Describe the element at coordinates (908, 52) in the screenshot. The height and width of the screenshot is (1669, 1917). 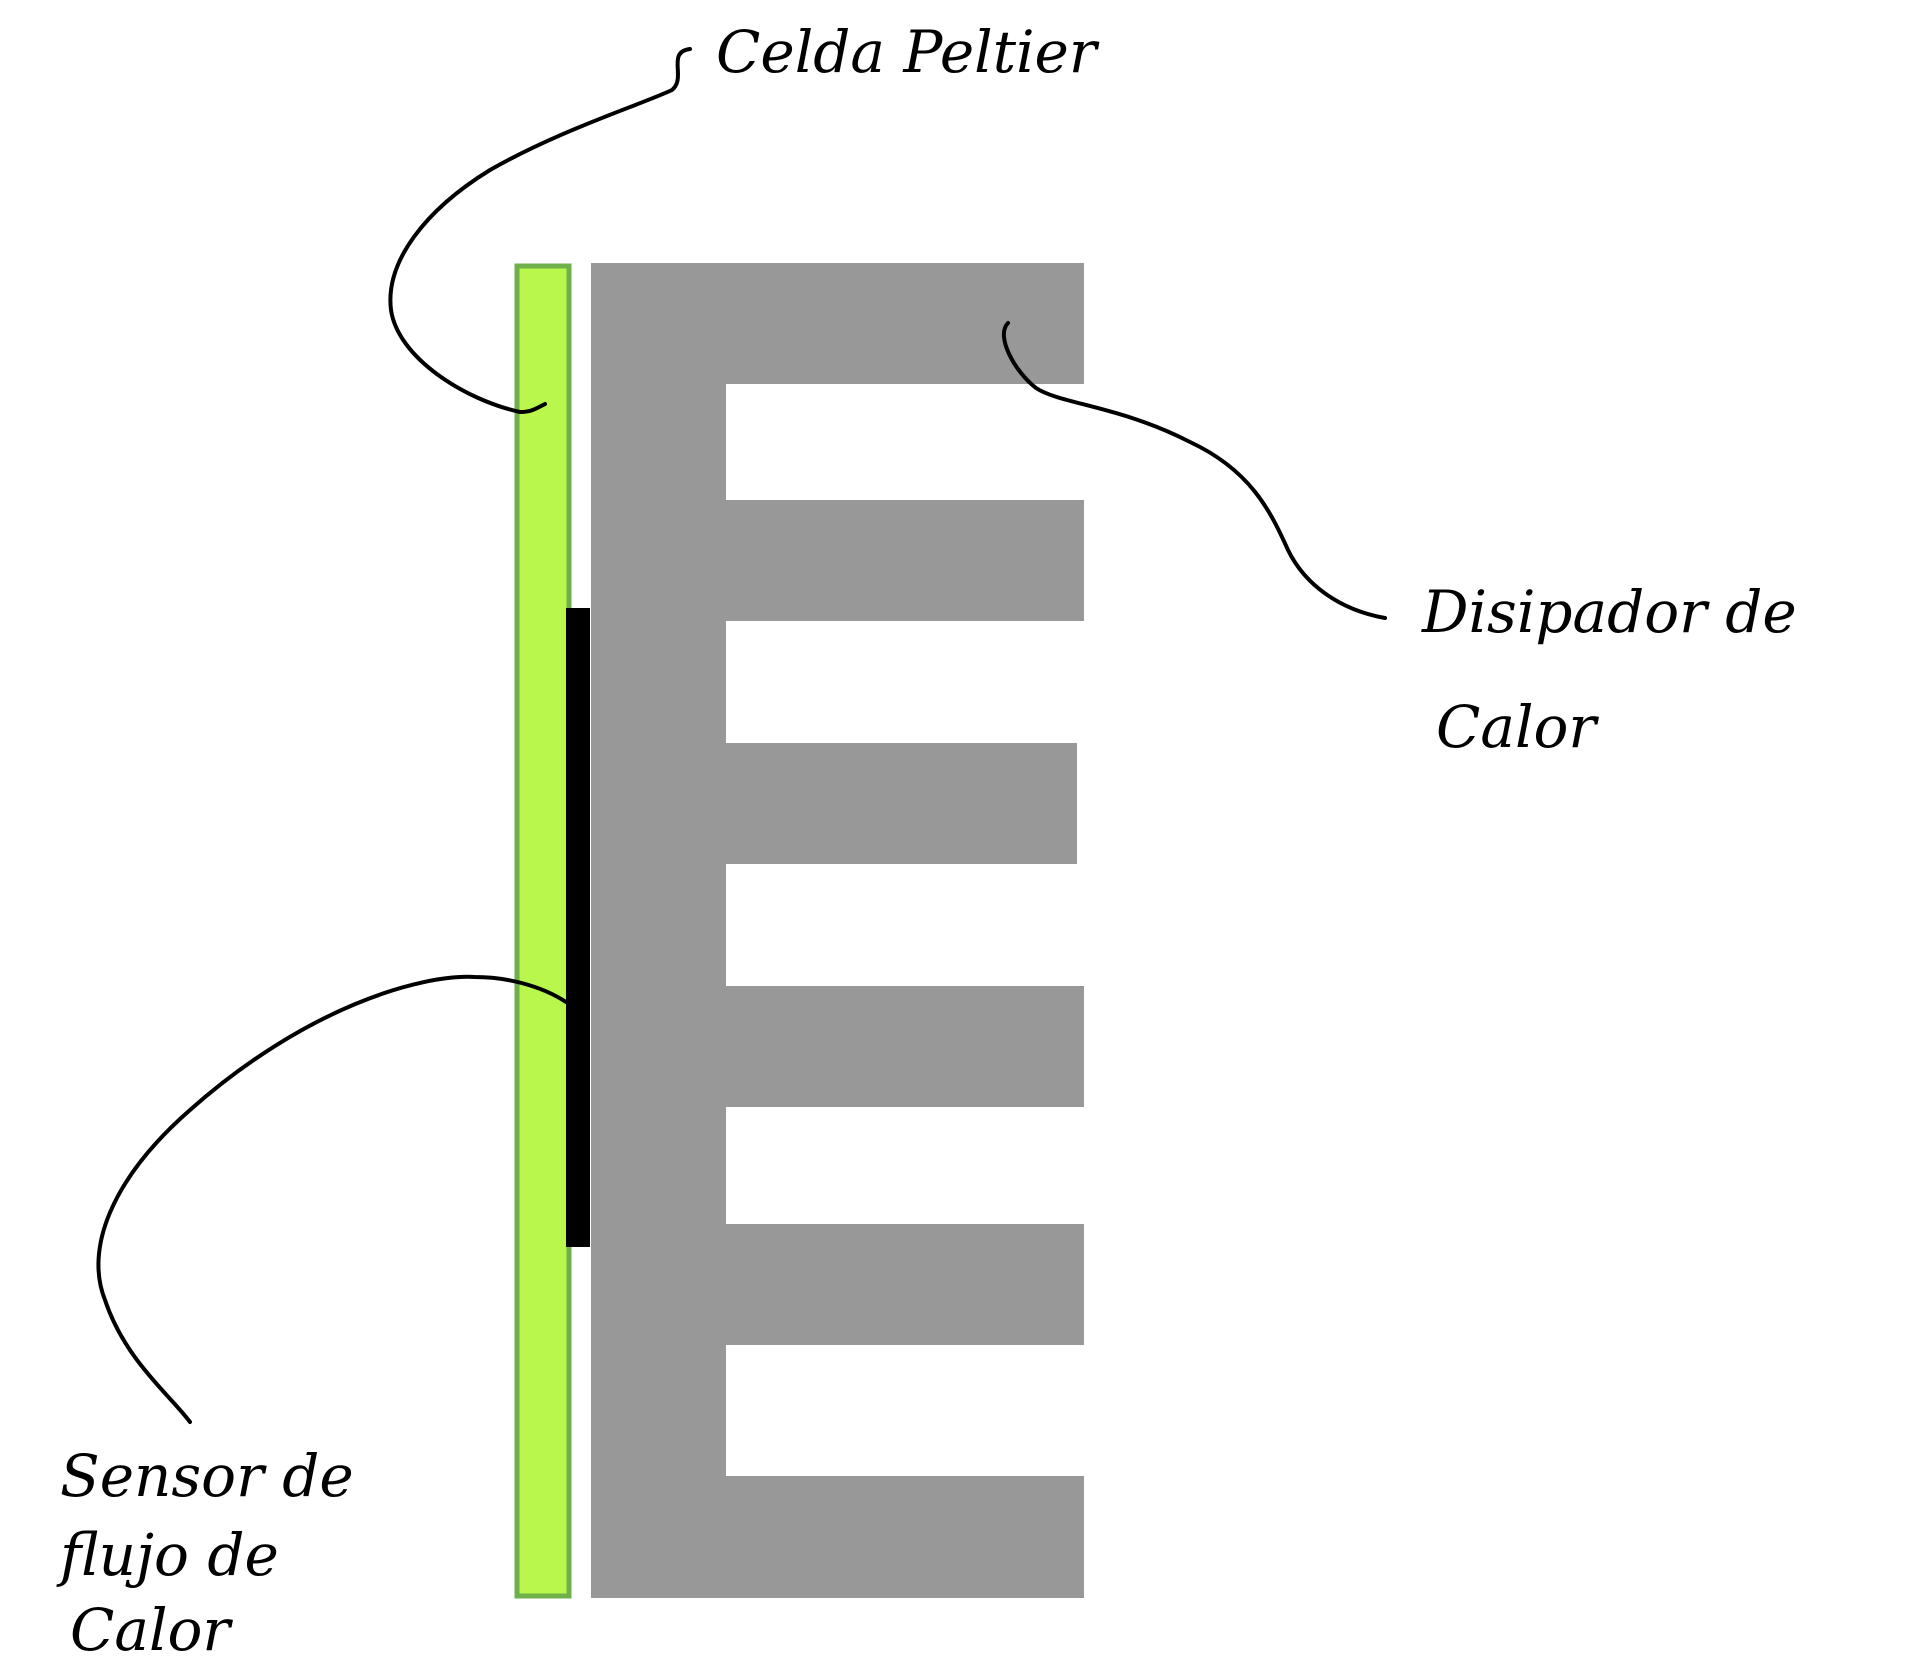
I see `peltier-label: Celda Peltier` at that location.